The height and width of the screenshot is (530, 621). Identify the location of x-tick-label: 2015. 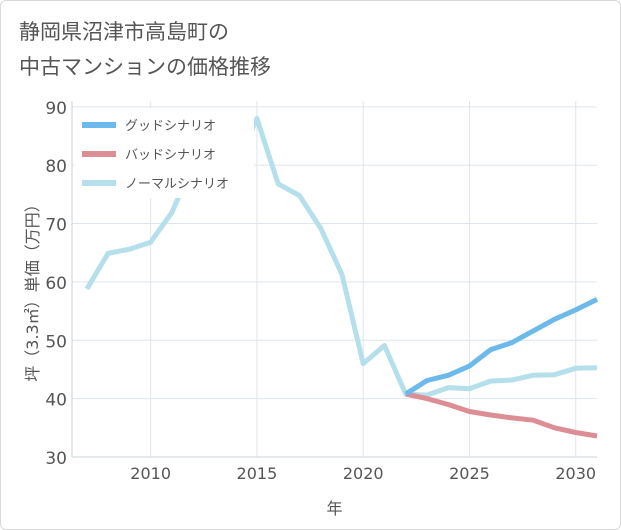
(257, 473).